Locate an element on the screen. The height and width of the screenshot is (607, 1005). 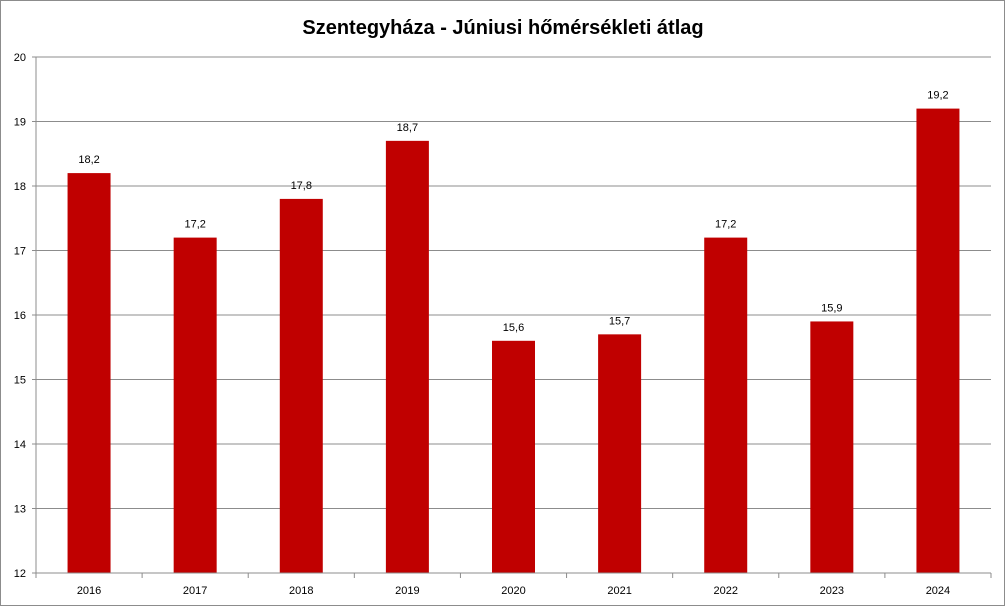
bar-2023 is located at coordinates (832, 447).